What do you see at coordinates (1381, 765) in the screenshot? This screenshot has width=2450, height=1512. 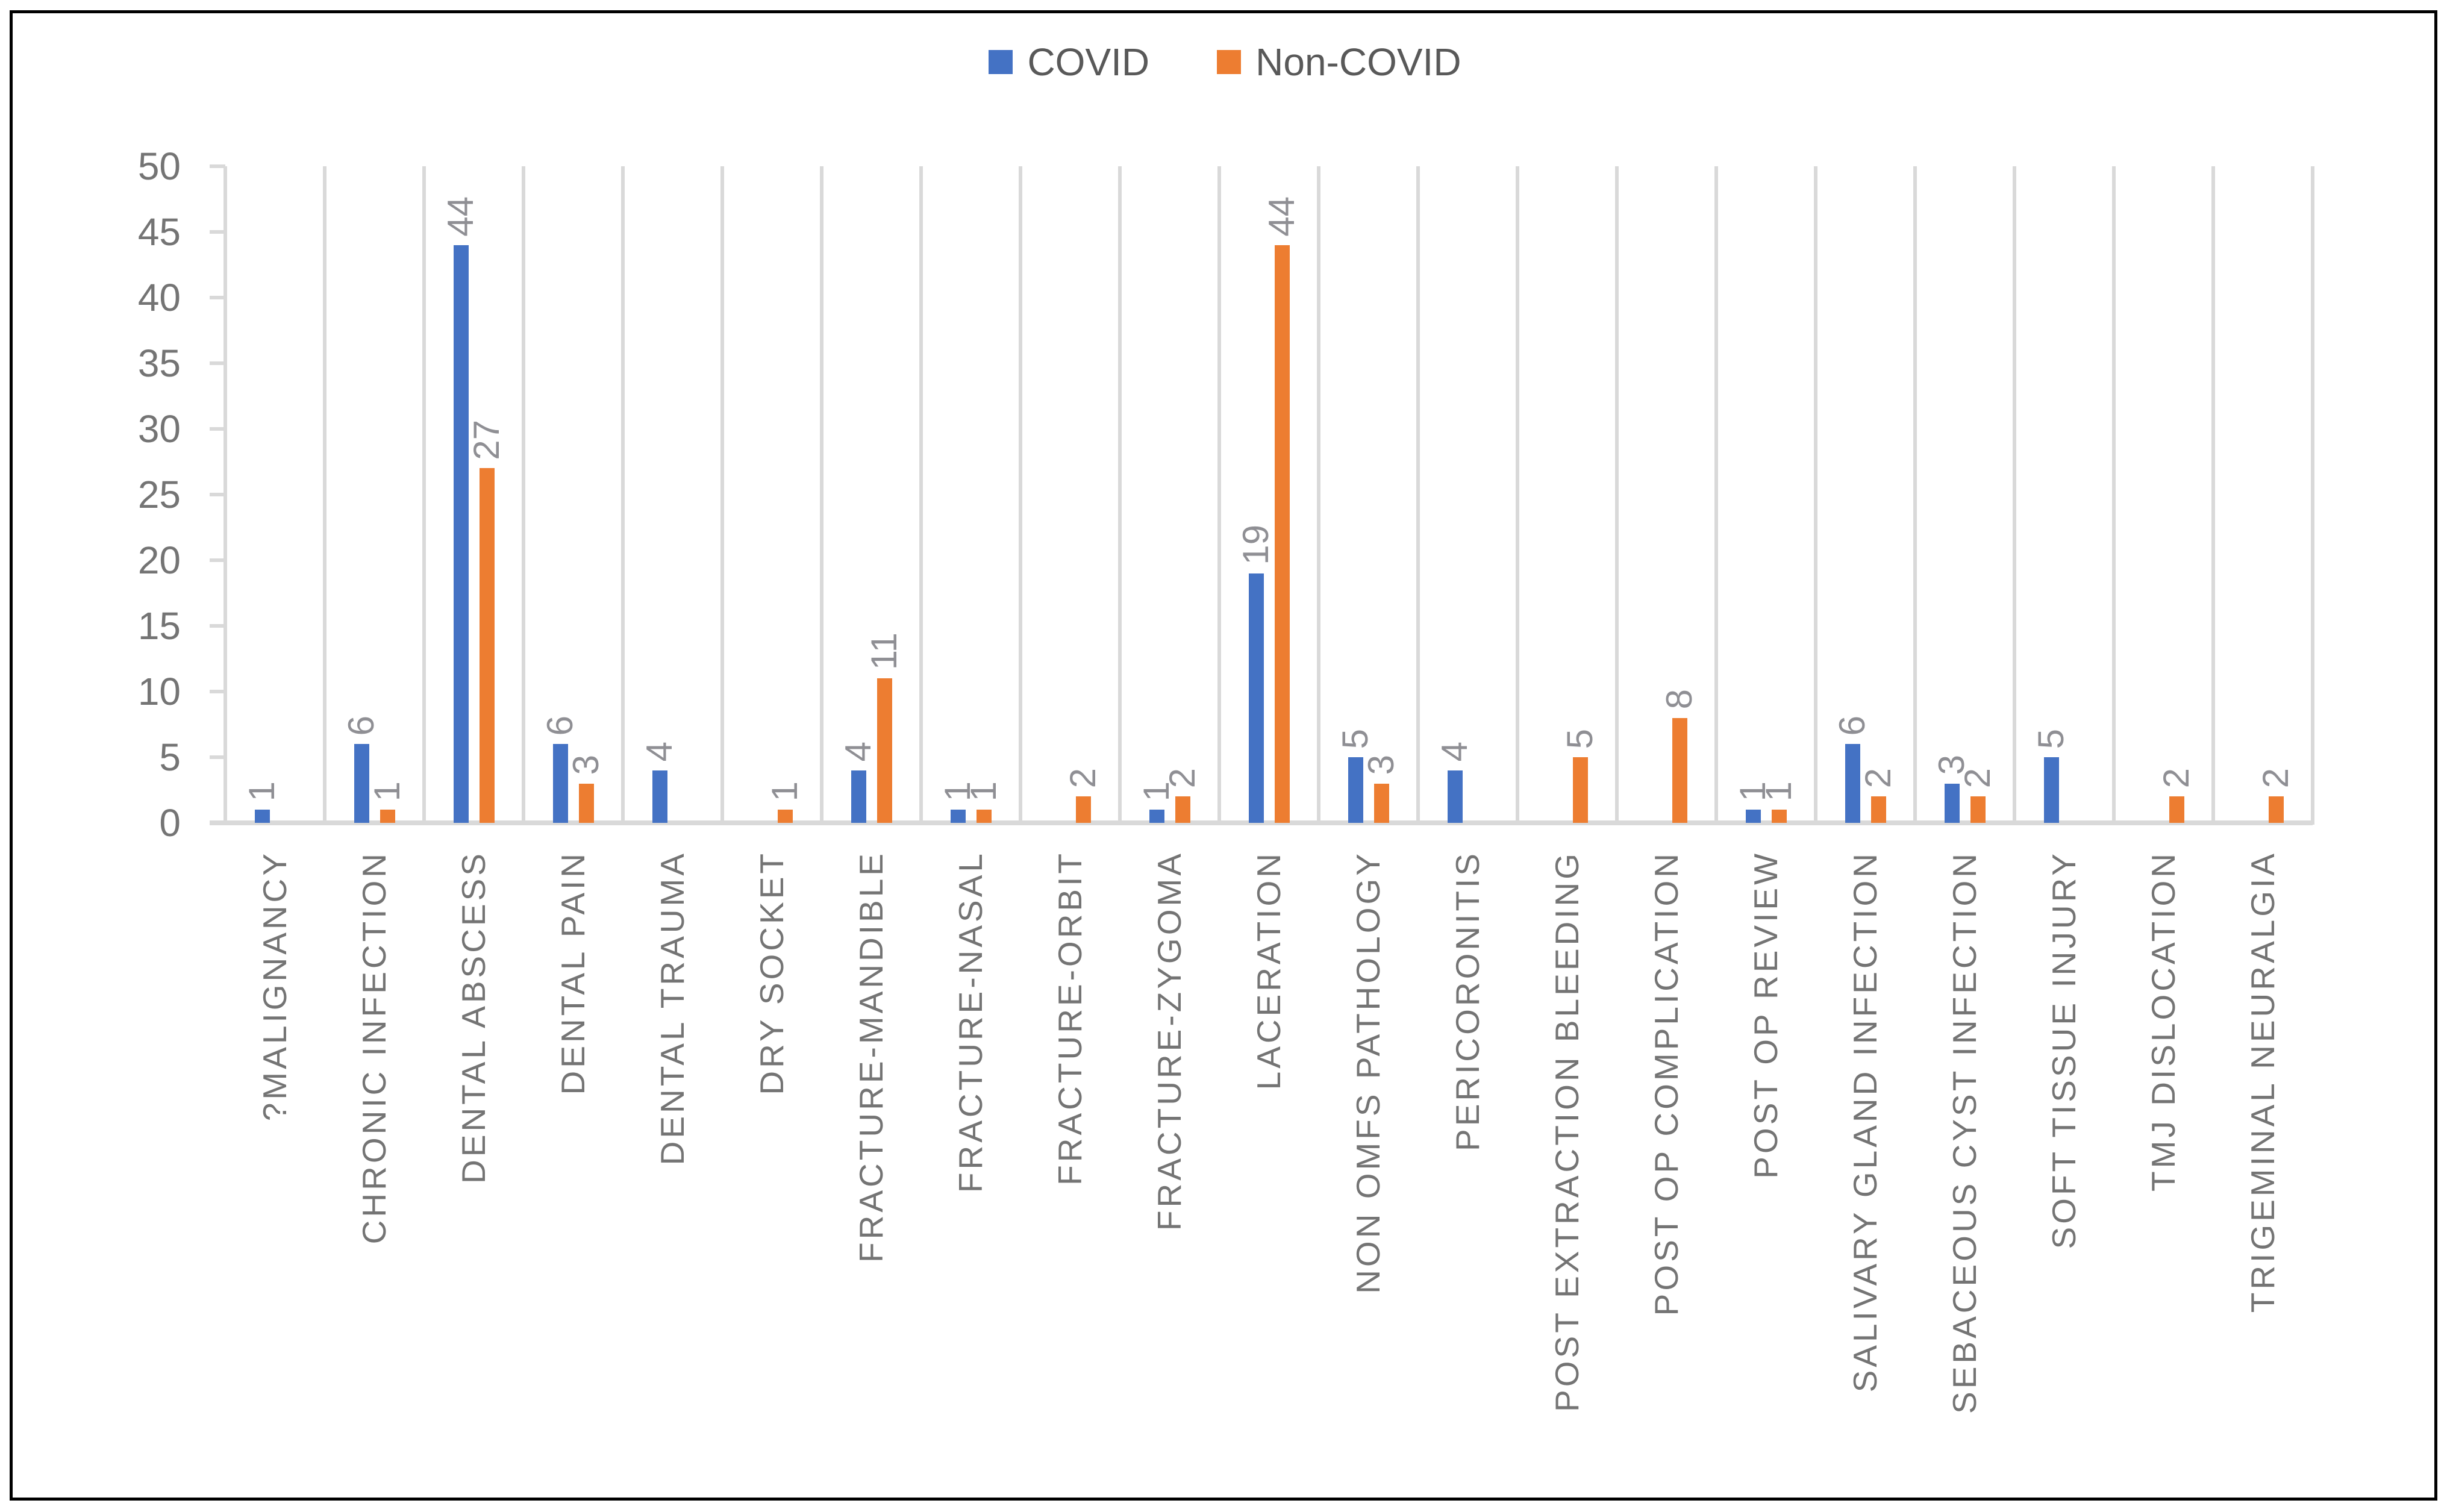 I see `data-label-non-covid-text: 3` at bounding box center [1381, 765].